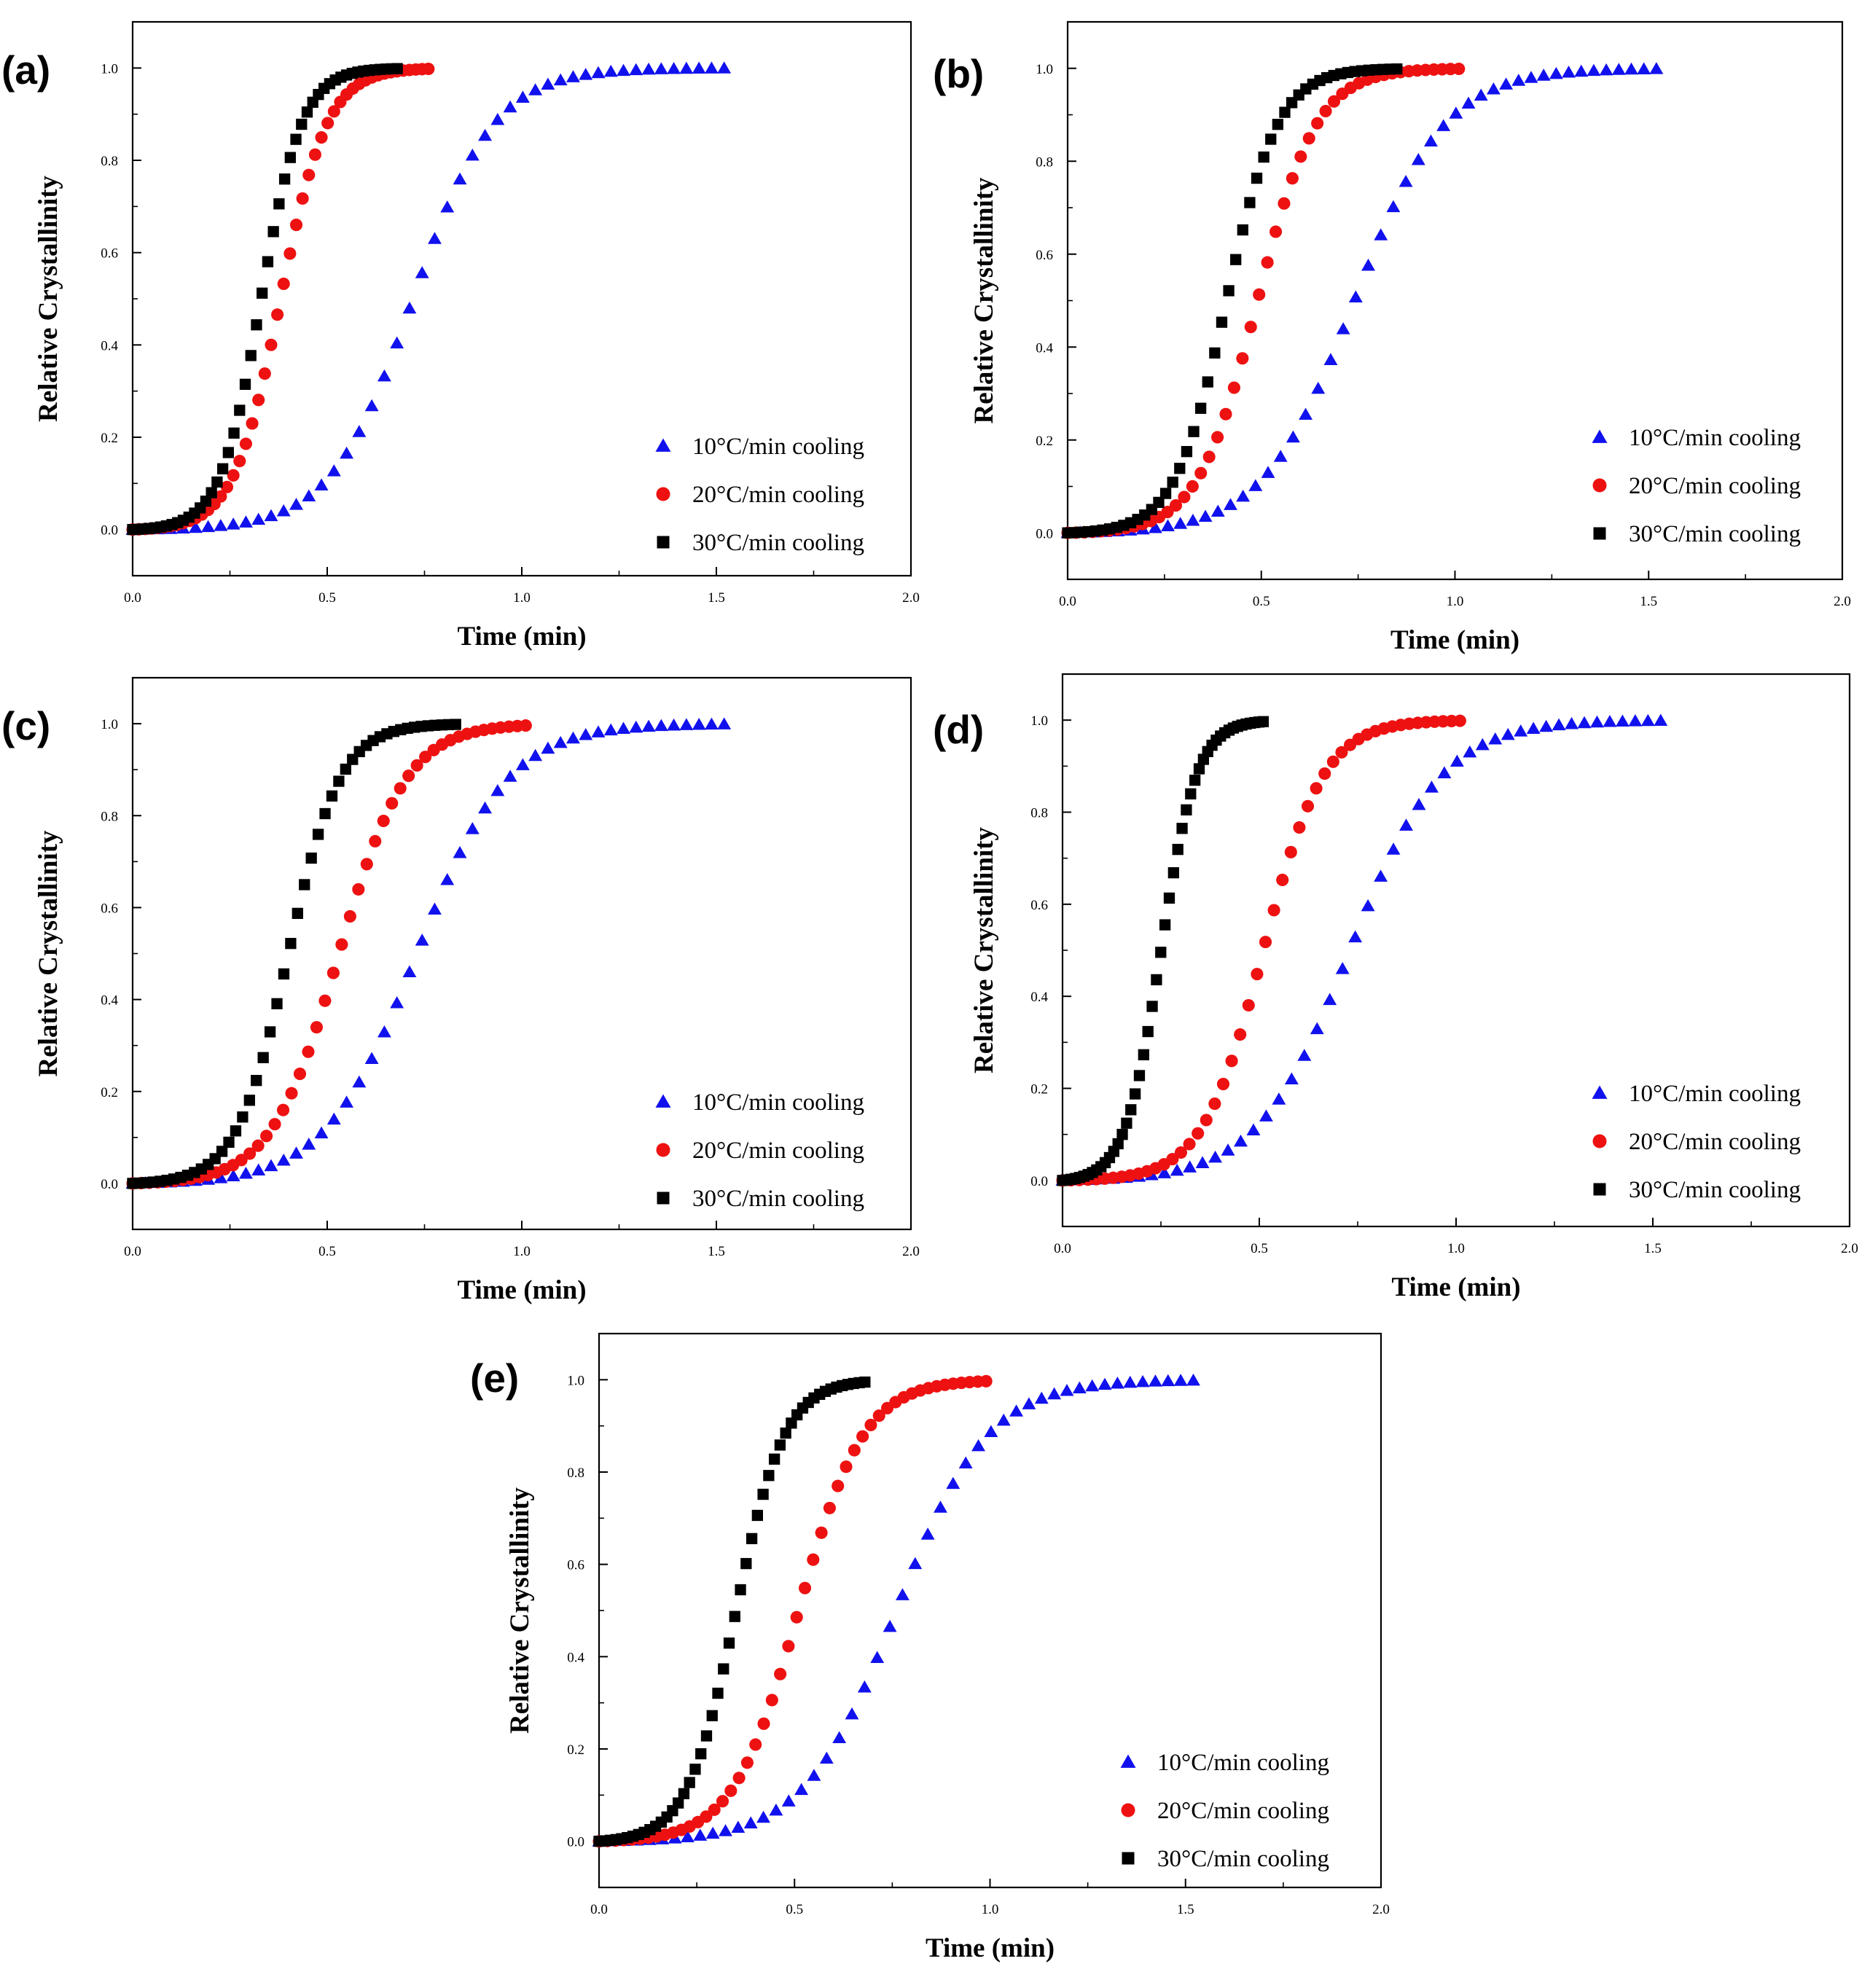 The width and height of the screenshot is (1870, 1988). Describe the element at coordinates (984, 950) in the screenshot. I see `y-axis-title: Relative Crystallinity` at that location.